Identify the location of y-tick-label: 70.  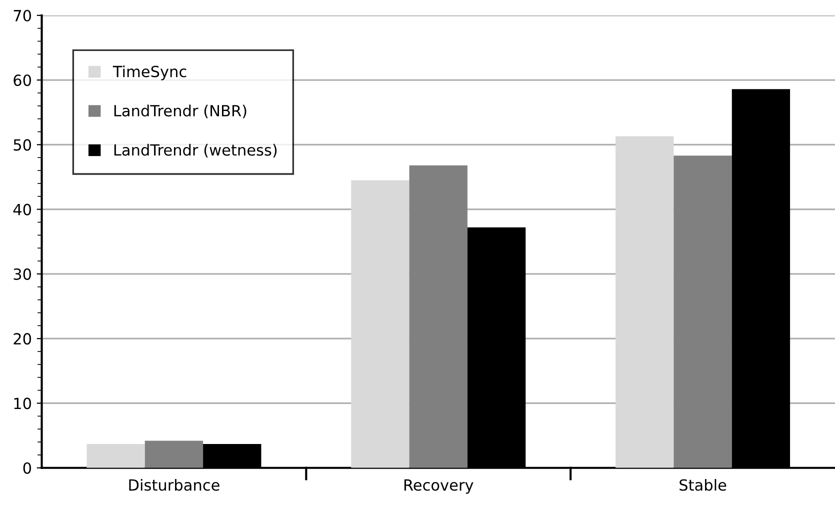
(23, 16).